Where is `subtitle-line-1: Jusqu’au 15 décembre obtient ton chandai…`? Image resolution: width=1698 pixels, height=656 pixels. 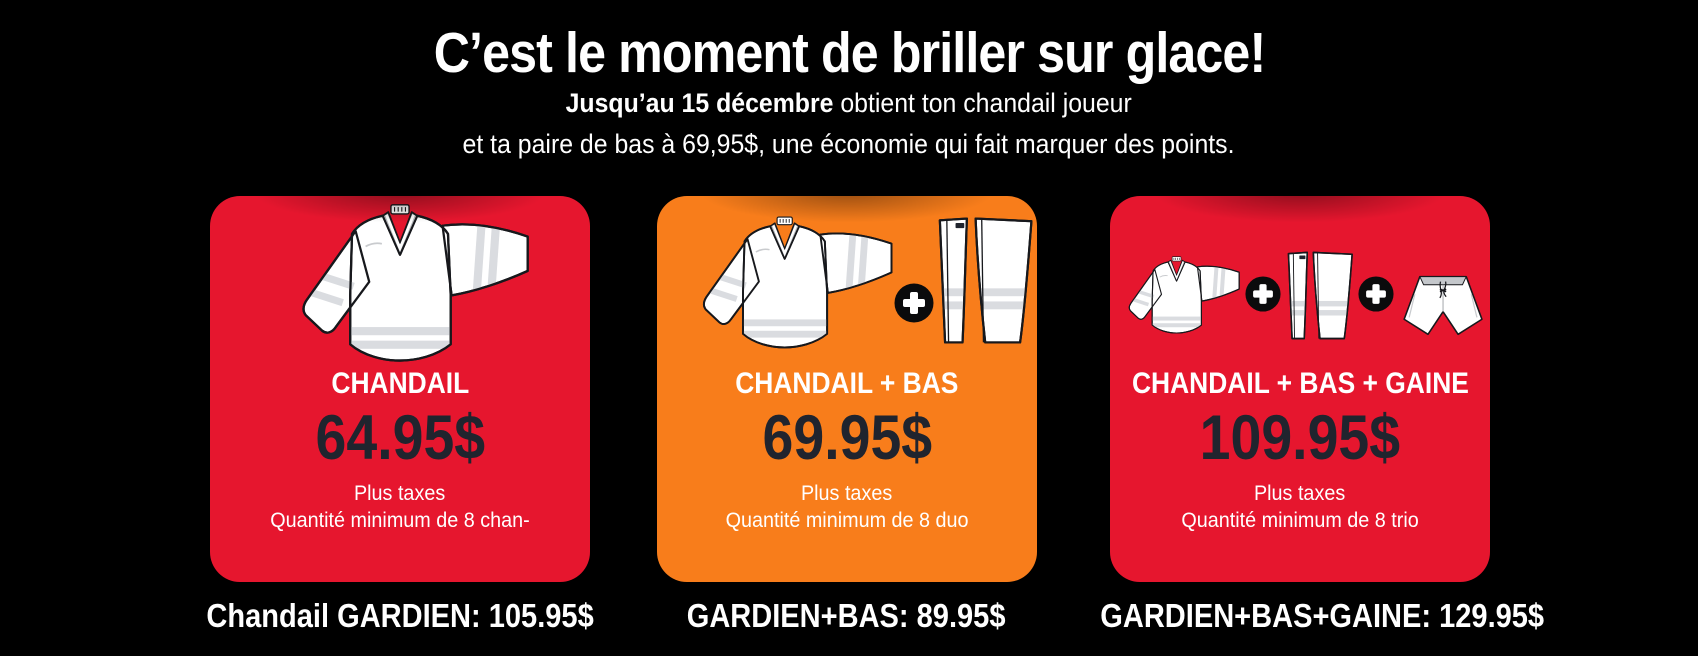
subtitle-line-1: Jusqu’au 15 décembre obtient ton chandai… is located at coordinates (849, 103).